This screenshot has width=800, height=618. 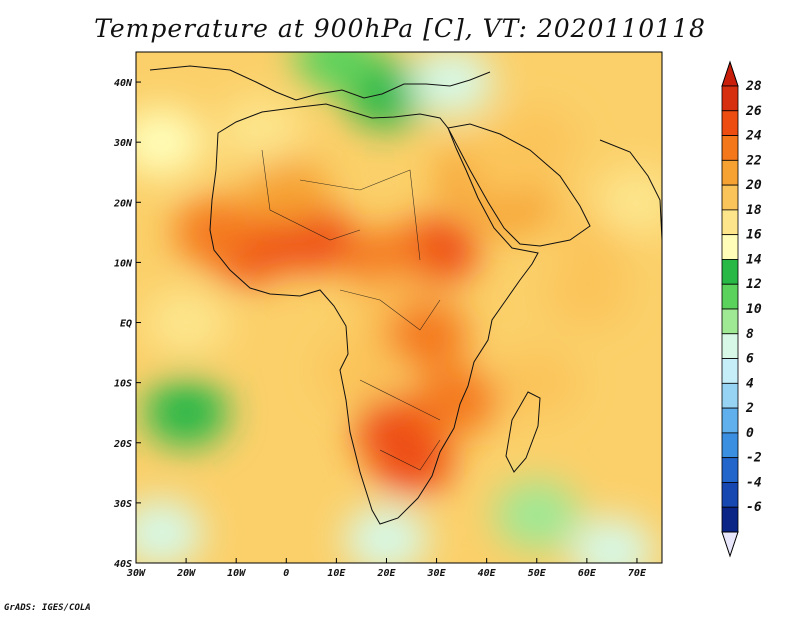 I want to click on y-tick-label: 20N, so click(x=123, y=203).